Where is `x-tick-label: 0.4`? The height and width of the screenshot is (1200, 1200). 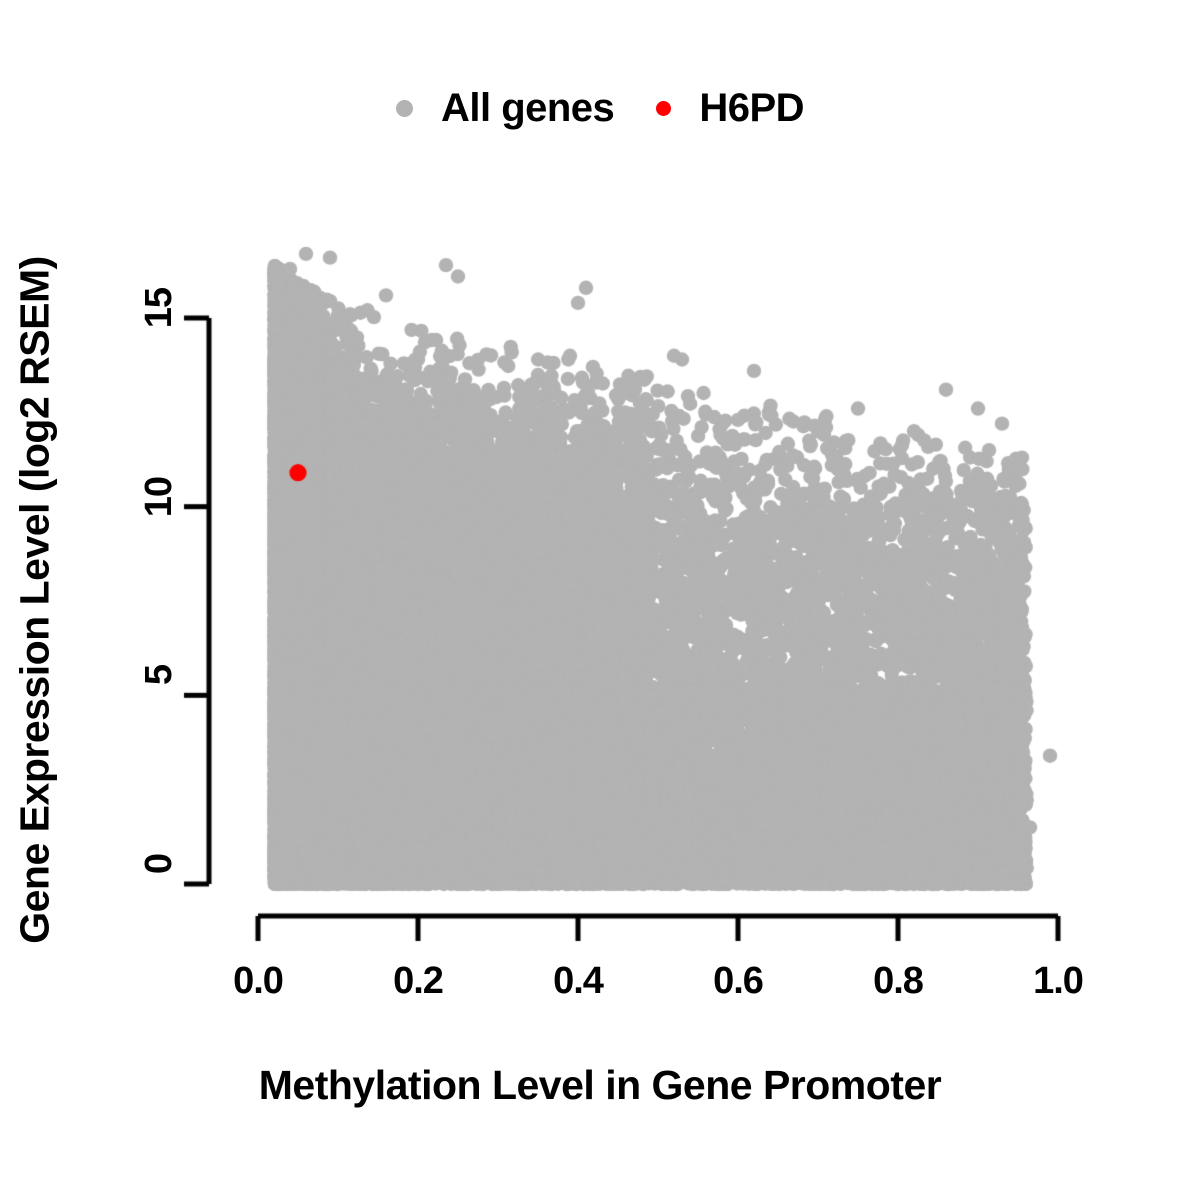
x-tick-label: 0.4 is located at coordinates (578, 981).